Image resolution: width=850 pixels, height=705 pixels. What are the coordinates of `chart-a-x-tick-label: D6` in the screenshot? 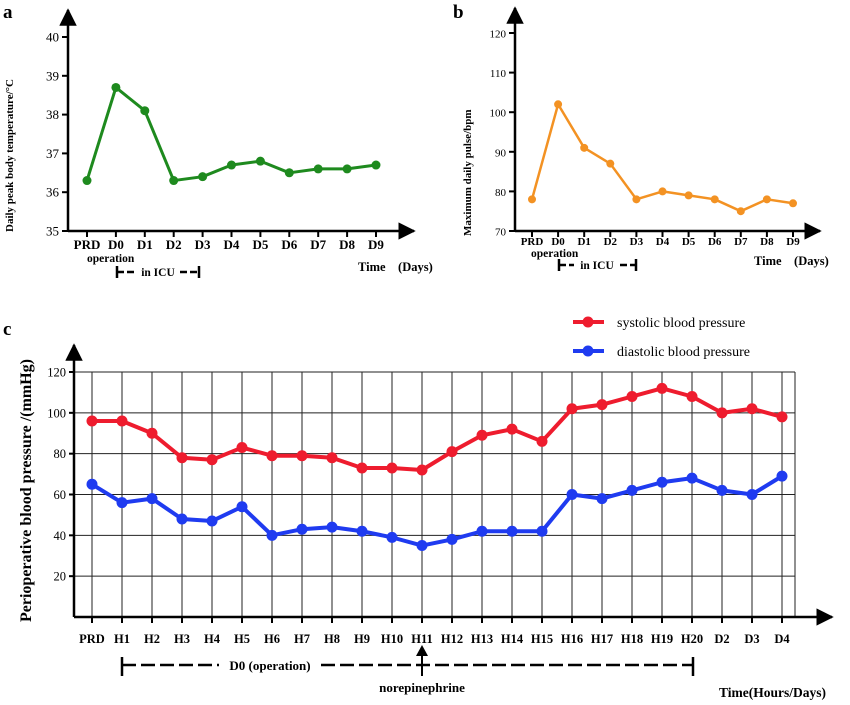 It's located at (289, 244).